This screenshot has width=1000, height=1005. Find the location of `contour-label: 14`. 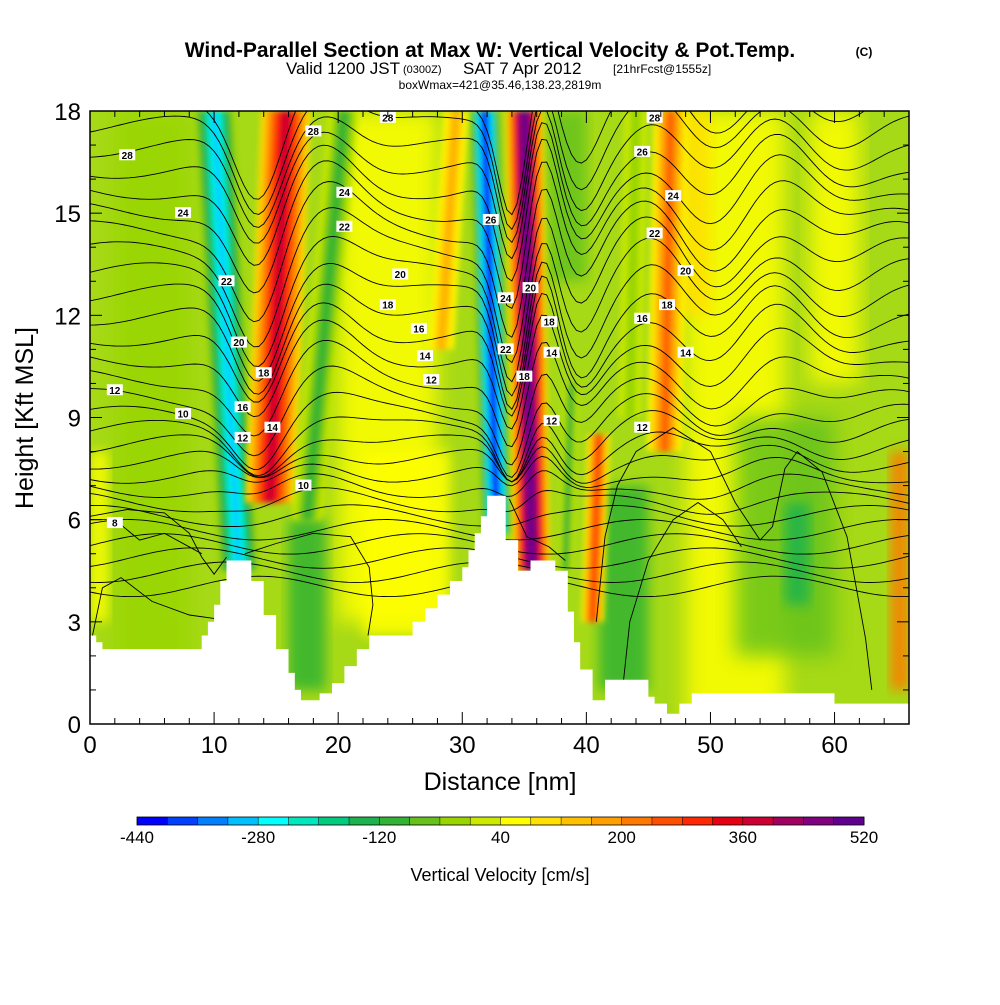

contour-label: 14 is located at coordinates (685, 352).